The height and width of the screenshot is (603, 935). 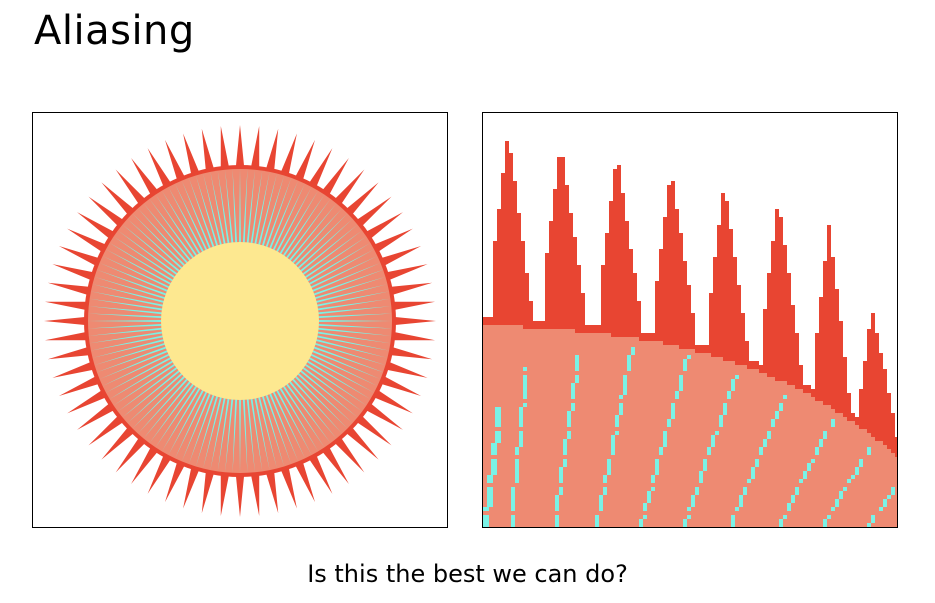 I want to click on sun-core, so click(x=240, y=321).